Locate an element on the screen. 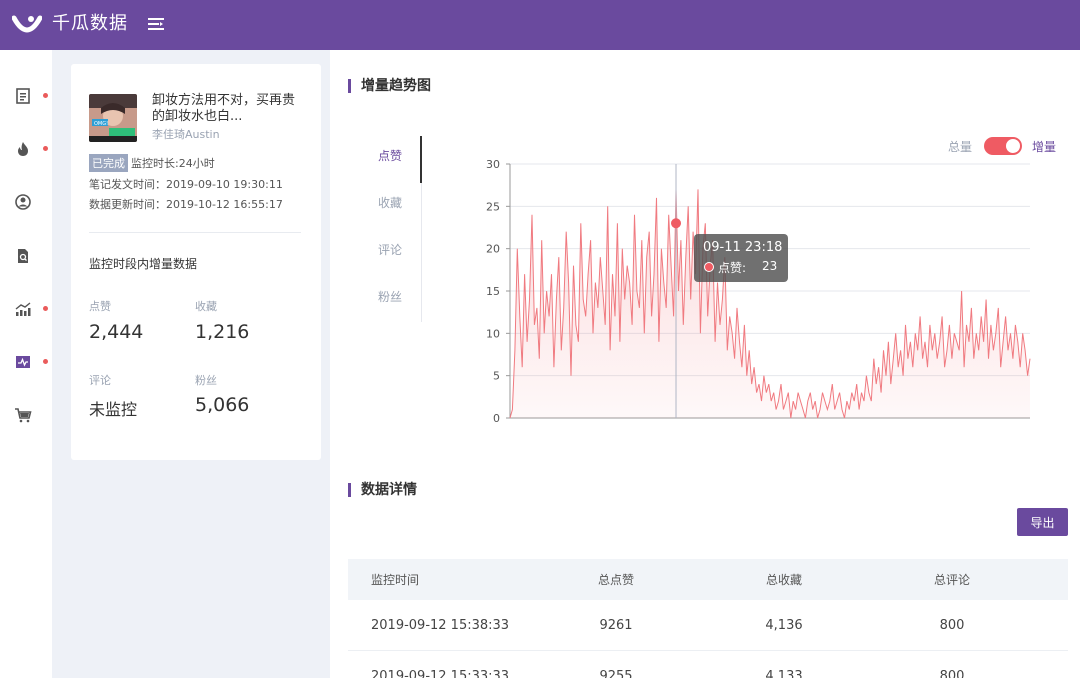 Image resolution: width=1080 pixels, height=678 pixels. svg-text: OMG! is located at coordinates (101, 124).